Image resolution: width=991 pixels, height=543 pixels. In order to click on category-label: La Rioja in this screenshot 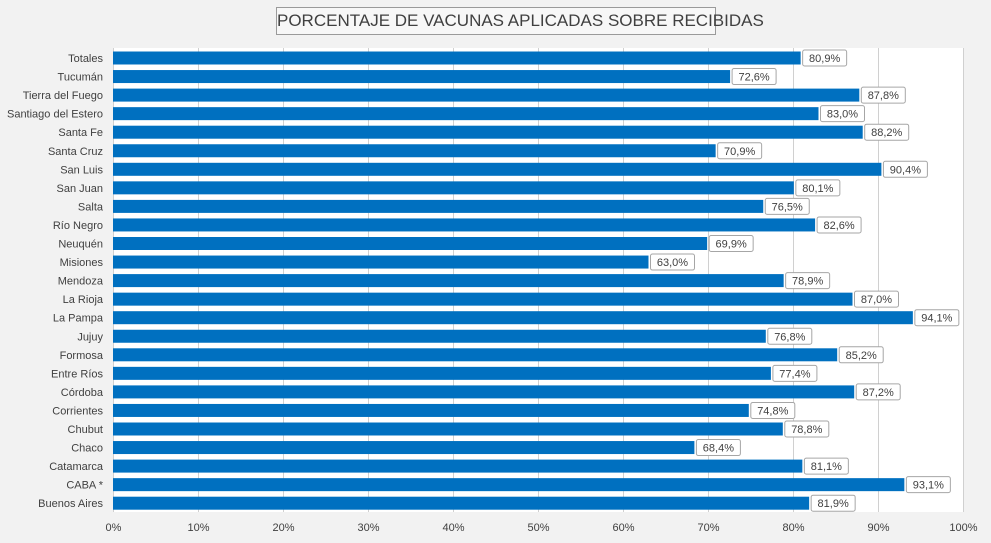, I will do `click(83, 300)`.